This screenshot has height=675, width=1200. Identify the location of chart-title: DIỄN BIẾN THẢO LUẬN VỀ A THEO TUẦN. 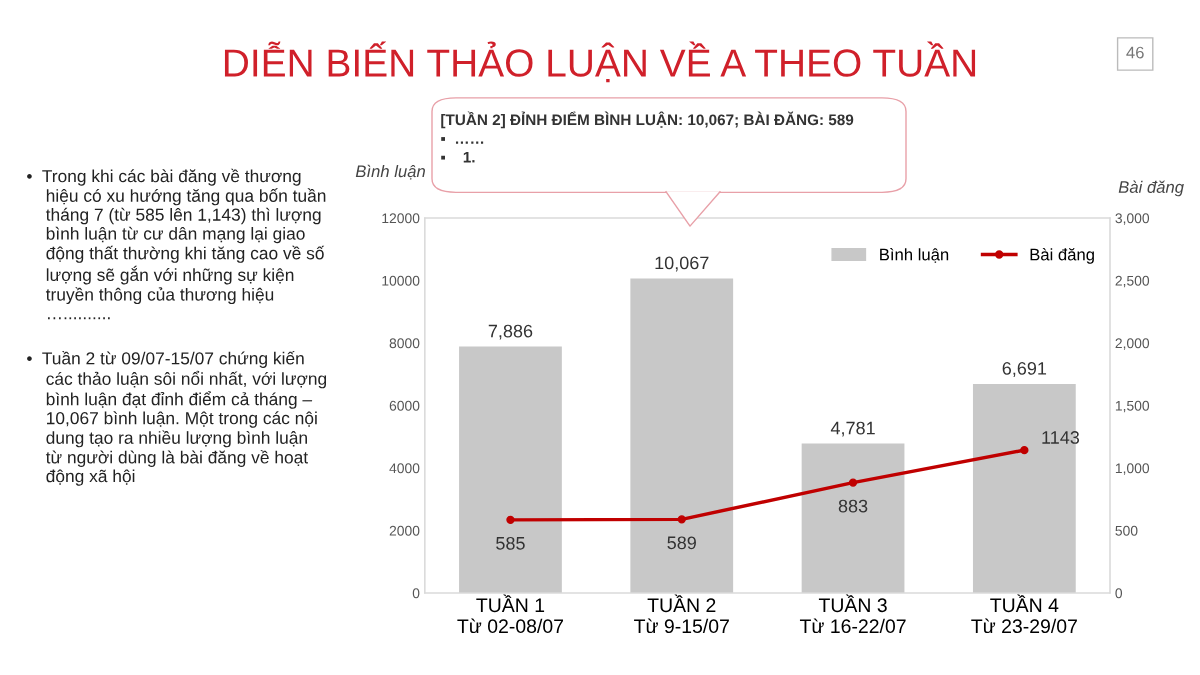
(600, 62).